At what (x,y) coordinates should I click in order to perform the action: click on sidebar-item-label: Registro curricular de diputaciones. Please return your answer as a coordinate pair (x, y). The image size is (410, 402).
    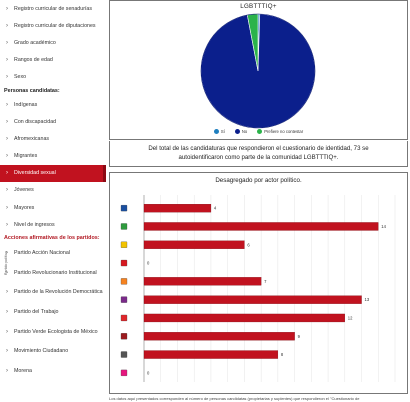
    Looking at the image, I should click on (55, 25).